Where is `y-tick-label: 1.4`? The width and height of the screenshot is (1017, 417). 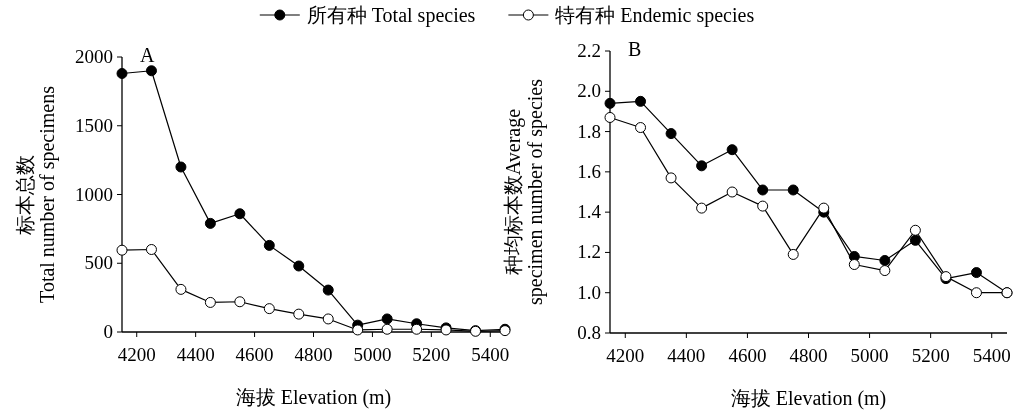
y-tick-label: 1.4 is located at coordinates (589, 212).